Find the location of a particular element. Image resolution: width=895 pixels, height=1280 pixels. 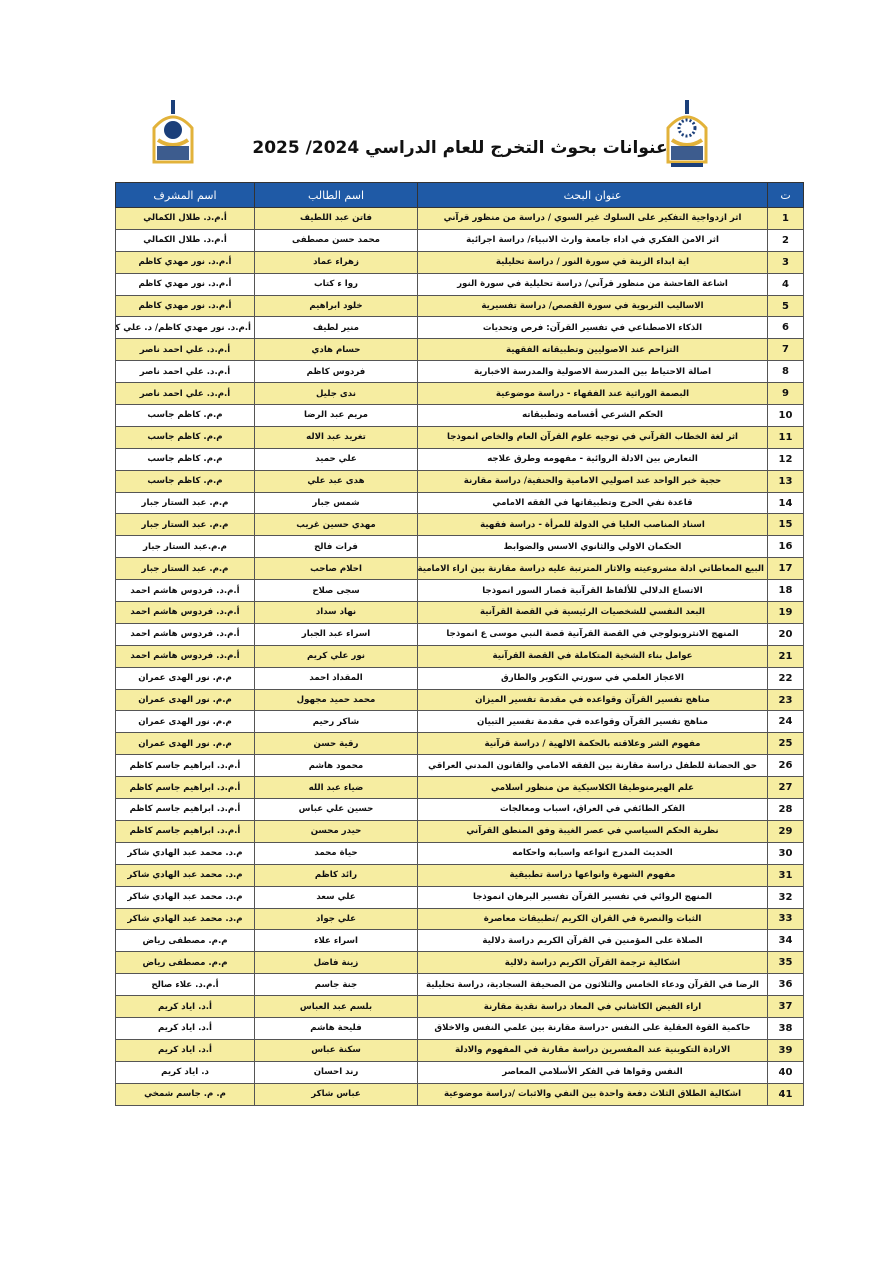

student-cell: بلسم عبد العباس is located at coordinates (336, 1006).